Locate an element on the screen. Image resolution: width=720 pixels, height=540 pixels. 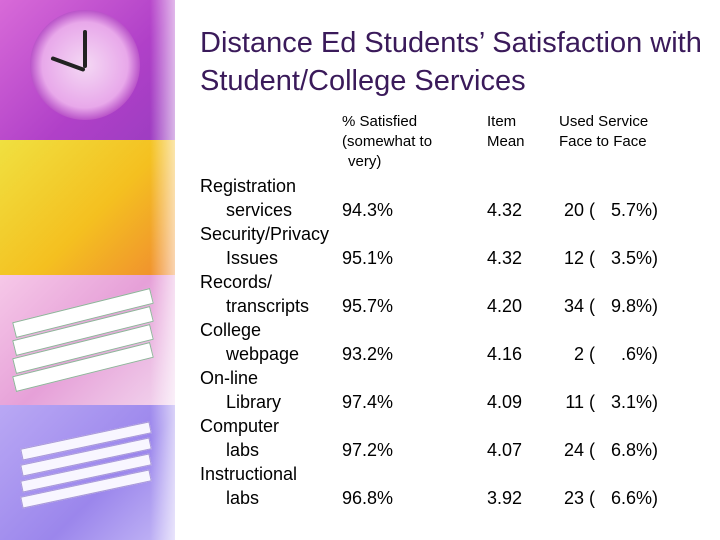
header-mean-line1: Item is located at coordinates (502, 121).